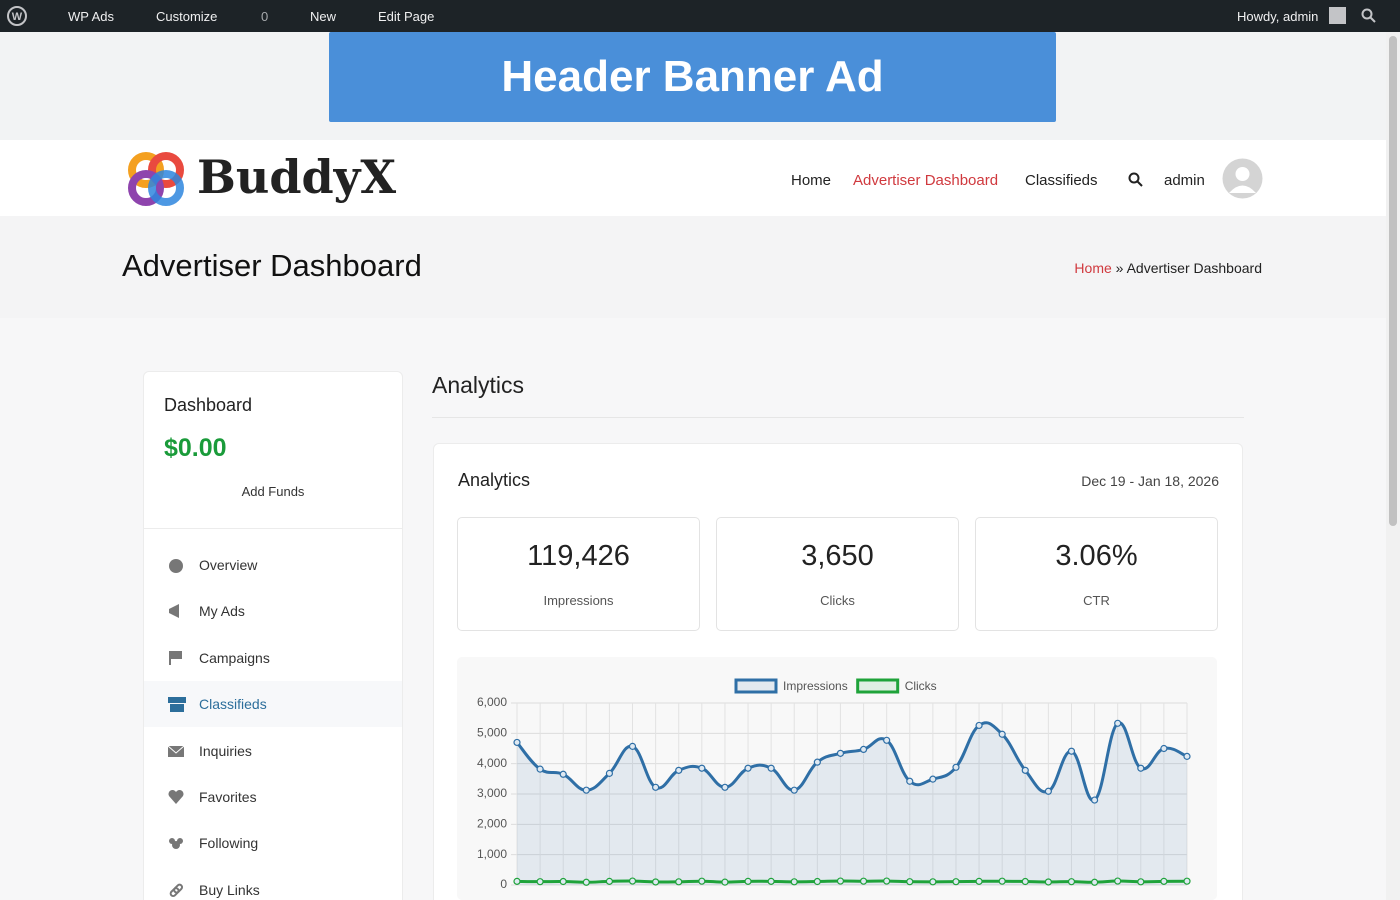  Describe the element at coordinates (837, 574) in the screenshot. I see `stat-card: 3,650 Clicks` at that location.